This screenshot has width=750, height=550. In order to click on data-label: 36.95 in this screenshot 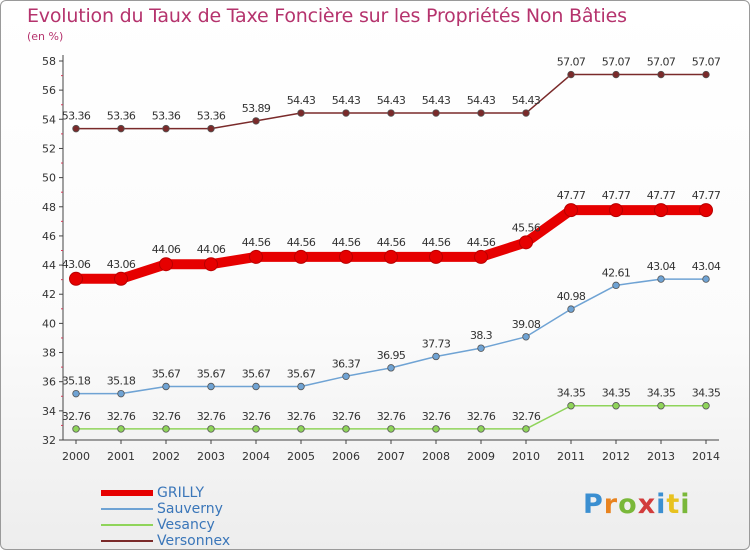, I will do `click(391, 355)`.